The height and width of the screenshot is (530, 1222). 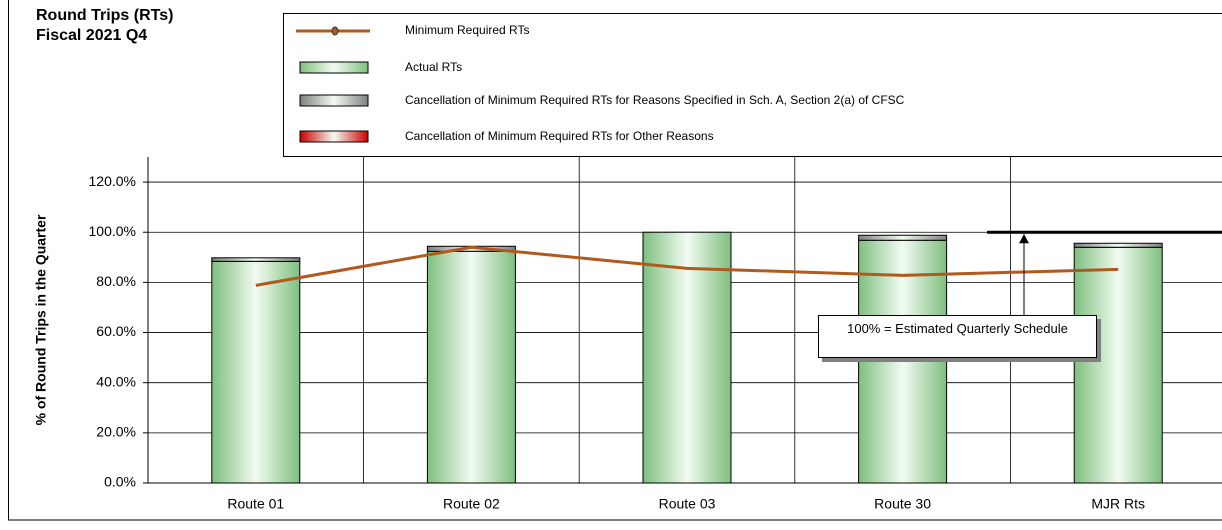 I want to click on x-tick-label: Route 03, so click(x=687, y=504).